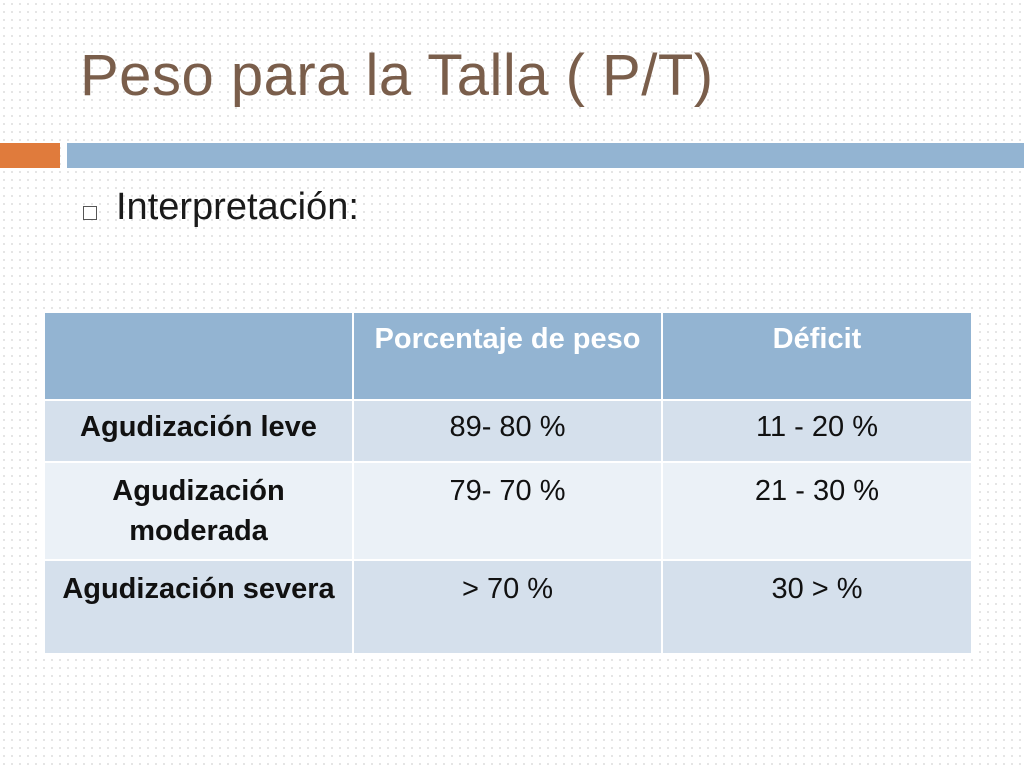 This screenshot has height=768, width=1024. I want to click on bullet-text: Interpretación:, so click(237, 207).